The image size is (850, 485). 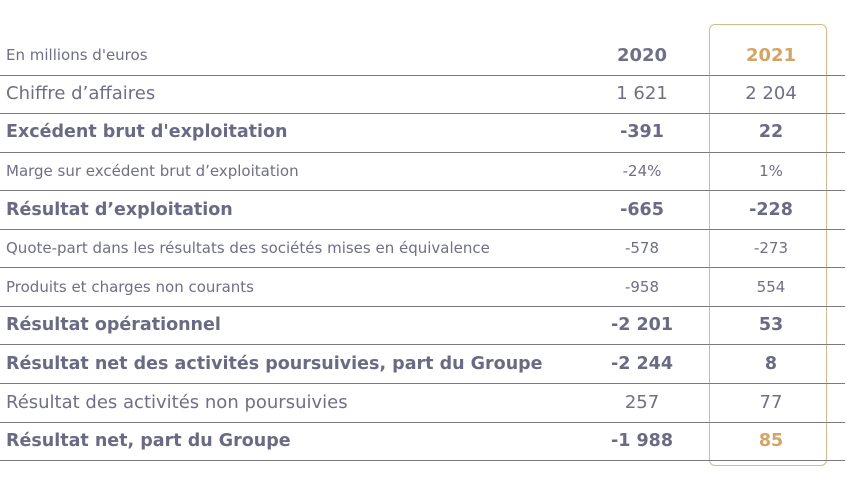 I want to click on table-row: Produits et charges non courants -958 554, so click(x=422, y=287).